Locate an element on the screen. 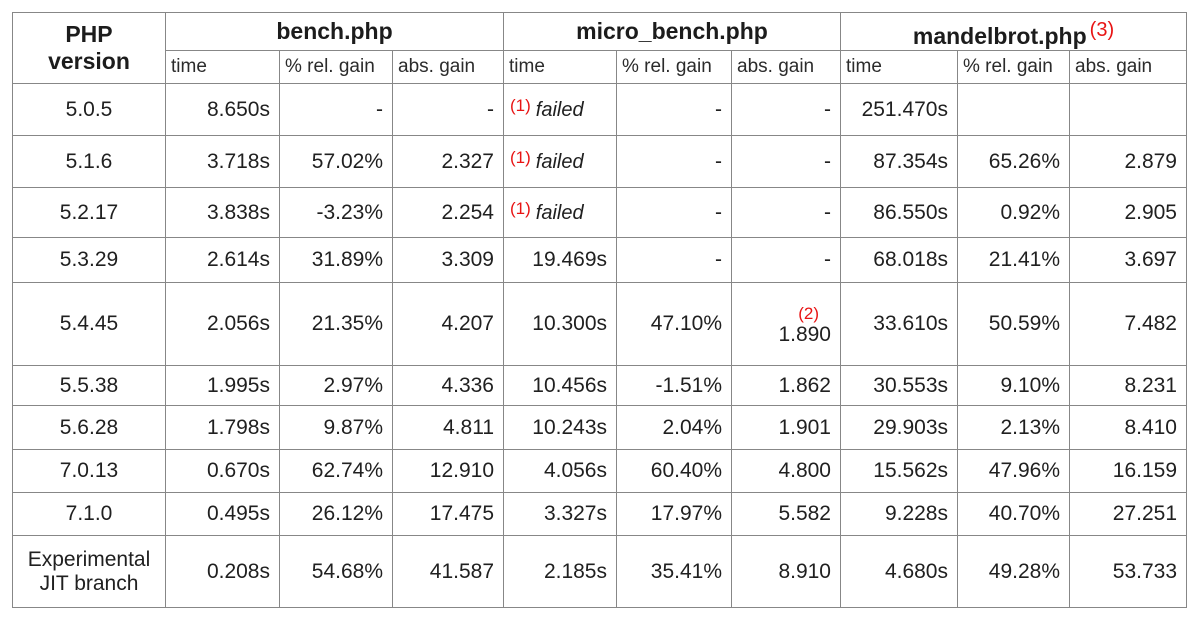  data-cell: 0.92% is located at coordinates (1013, 212).